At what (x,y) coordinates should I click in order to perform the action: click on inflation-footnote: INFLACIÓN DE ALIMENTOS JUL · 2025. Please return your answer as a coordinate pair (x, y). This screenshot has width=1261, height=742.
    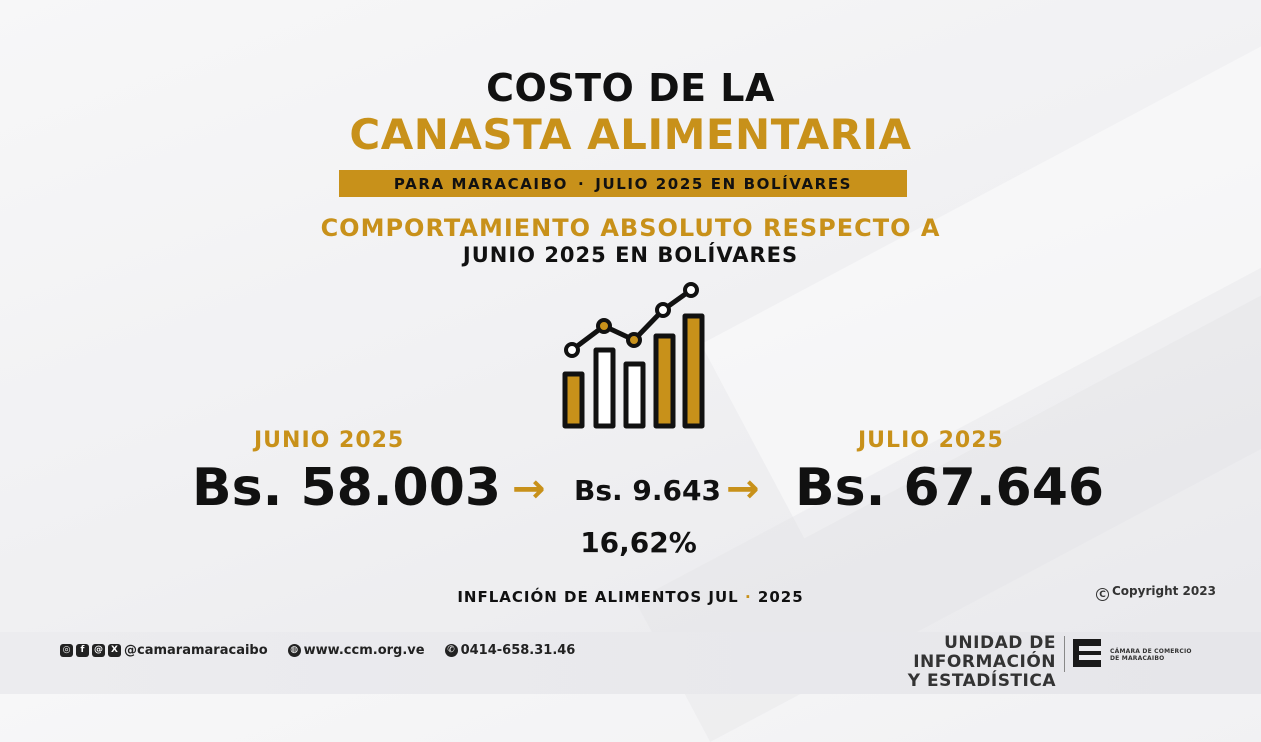
    Looking at the image, I should click on (630, 597).